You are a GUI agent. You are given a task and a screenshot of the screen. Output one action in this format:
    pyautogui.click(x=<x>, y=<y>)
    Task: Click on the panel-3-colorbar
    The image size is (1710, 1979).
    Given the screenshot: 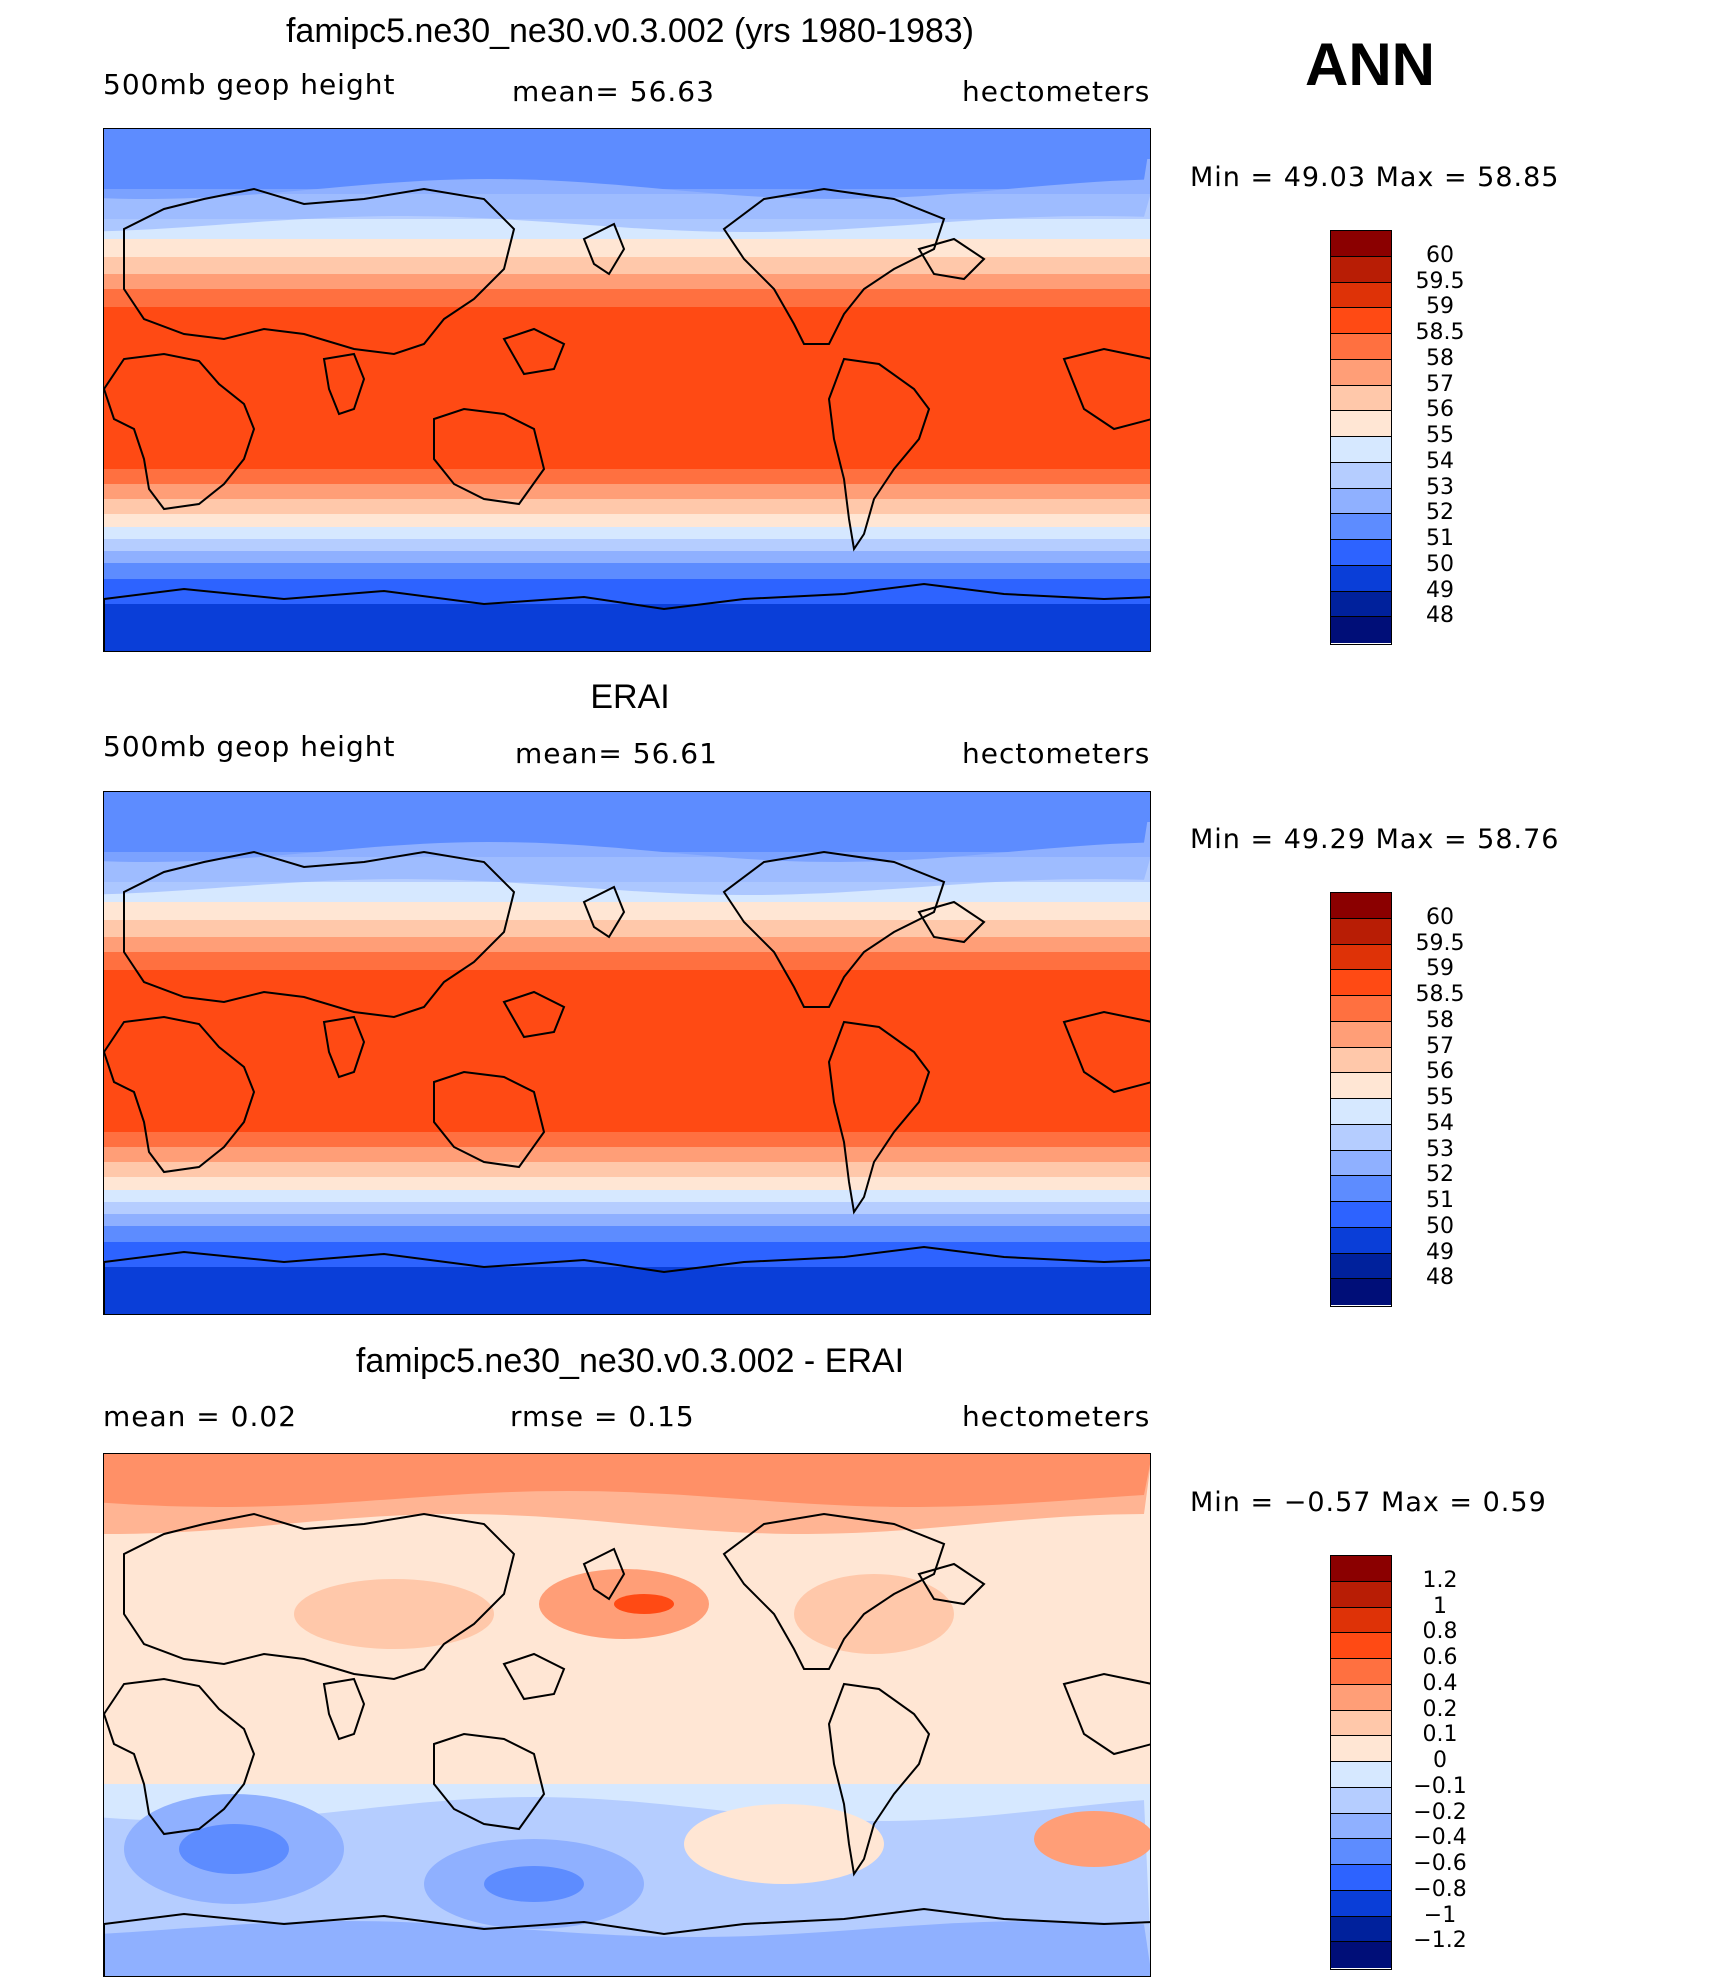 What is the action you would take?
    pyautogui.click(x=1361, y=1762)
    